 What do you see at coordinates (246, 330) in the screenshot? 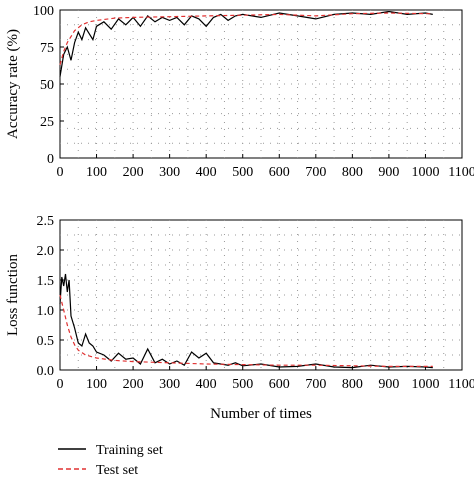
I see `loss-test-line` at bounding box center [246, 330].